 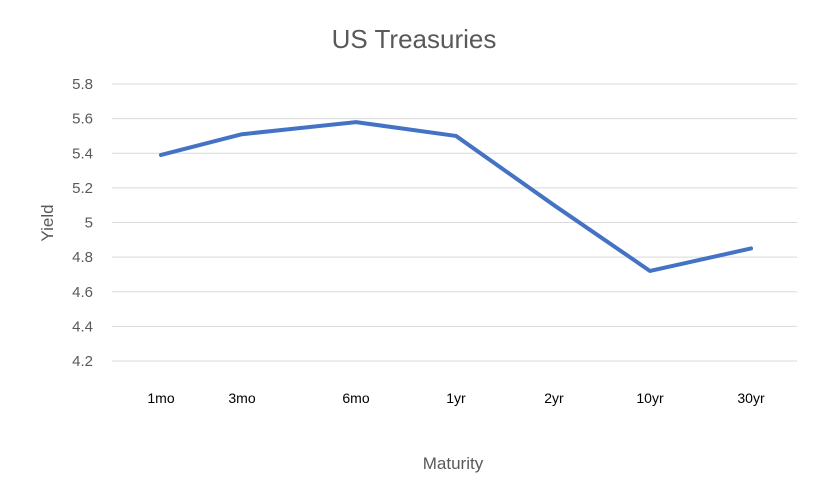 I want to click on x-tick-label: 1yr, so click(x=456, y=398).